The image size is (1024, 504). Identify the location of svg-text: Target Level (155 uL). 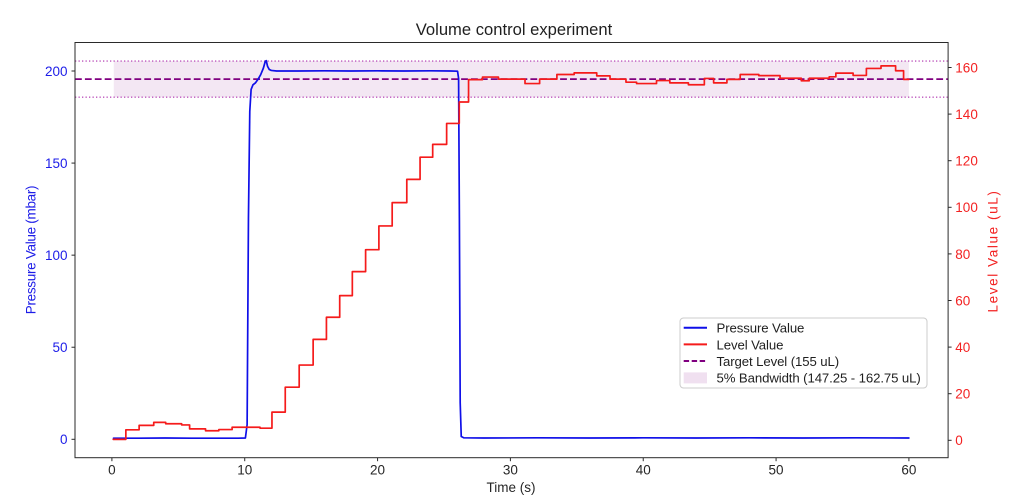
(778, 361).